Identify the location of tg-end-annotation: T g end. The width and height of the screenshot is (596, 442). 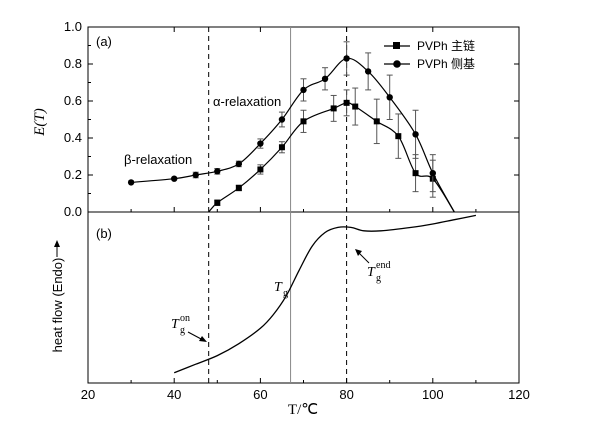
(372, 266).